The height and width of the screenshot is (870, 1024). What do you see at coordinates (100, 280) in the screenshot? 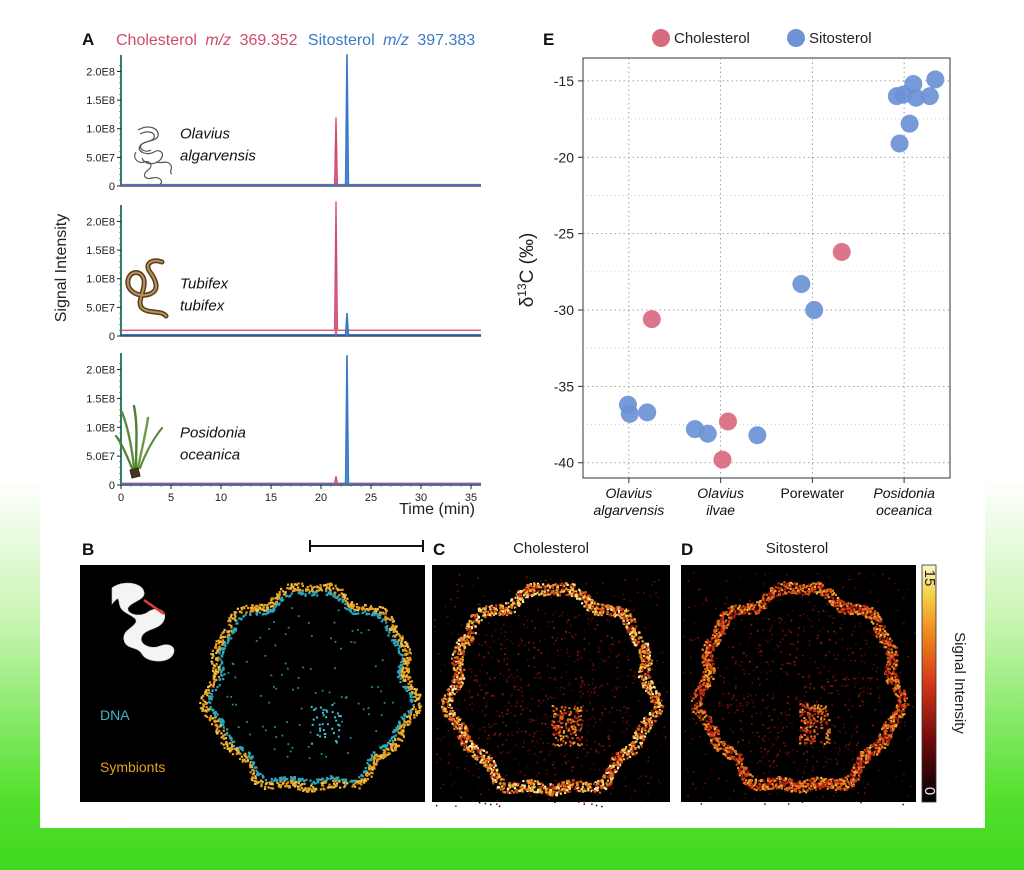
I see `y-tick-label: 1.0E8` at bounding box center [100, 280].